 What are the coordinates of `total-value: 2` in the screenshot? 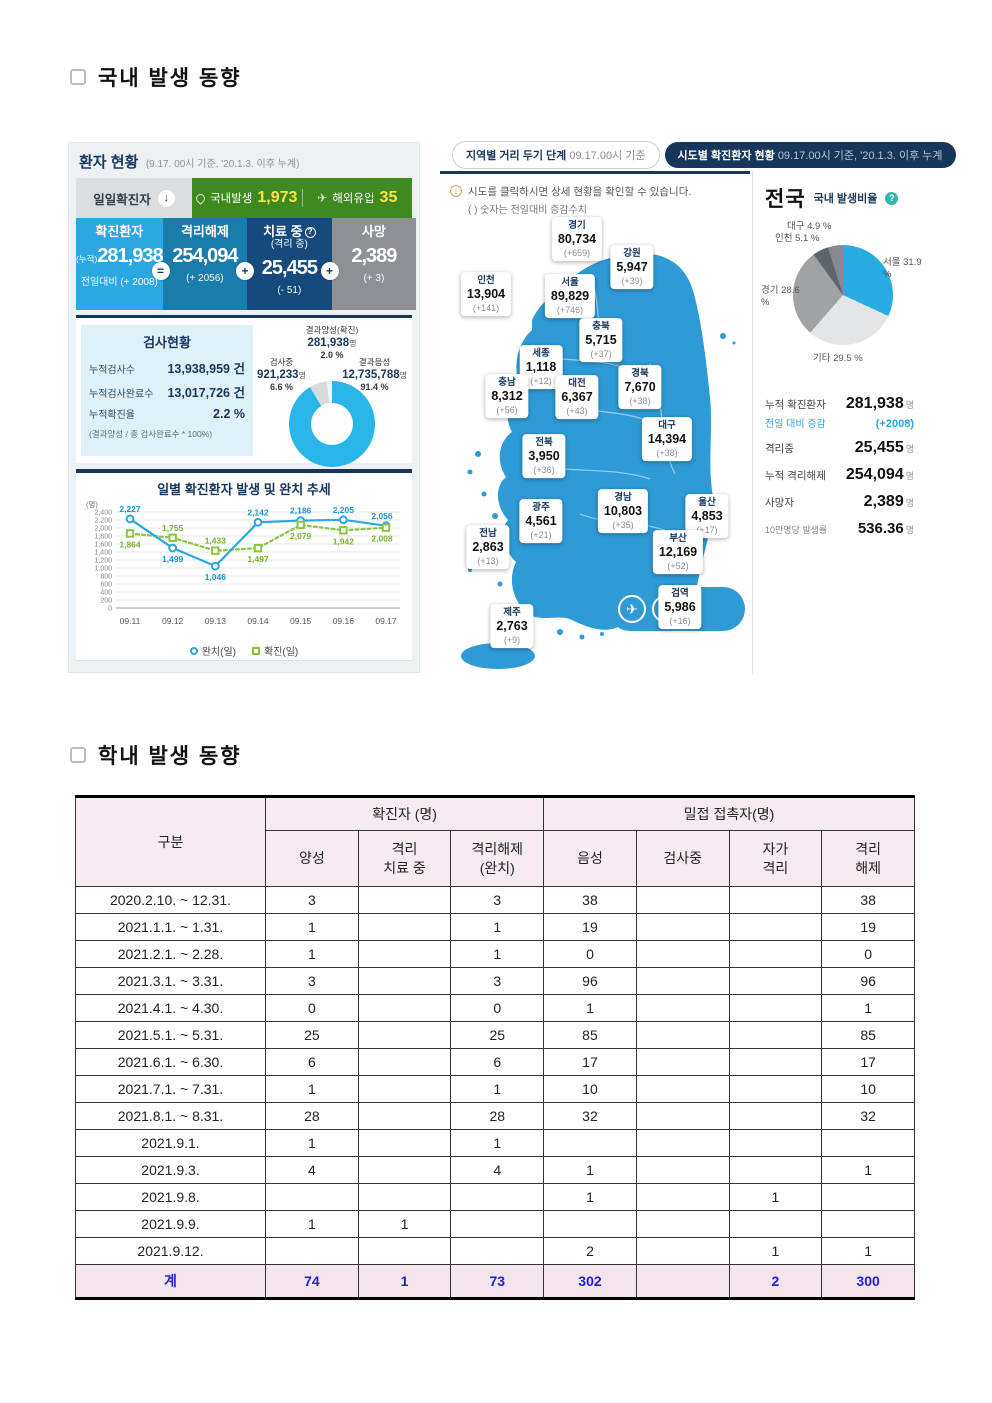 It's located at (775, 1281).